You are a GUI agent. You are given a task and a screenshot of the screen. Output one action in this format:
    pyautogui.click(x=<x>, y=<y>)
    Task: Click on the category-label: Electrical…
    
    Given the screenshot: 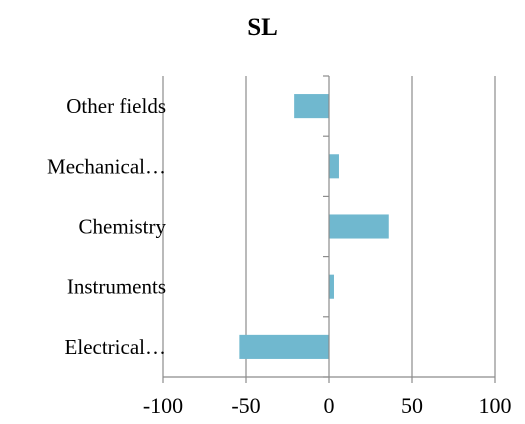 What is the action you would take?
    pyautogui.click(x=115, y=347)
    